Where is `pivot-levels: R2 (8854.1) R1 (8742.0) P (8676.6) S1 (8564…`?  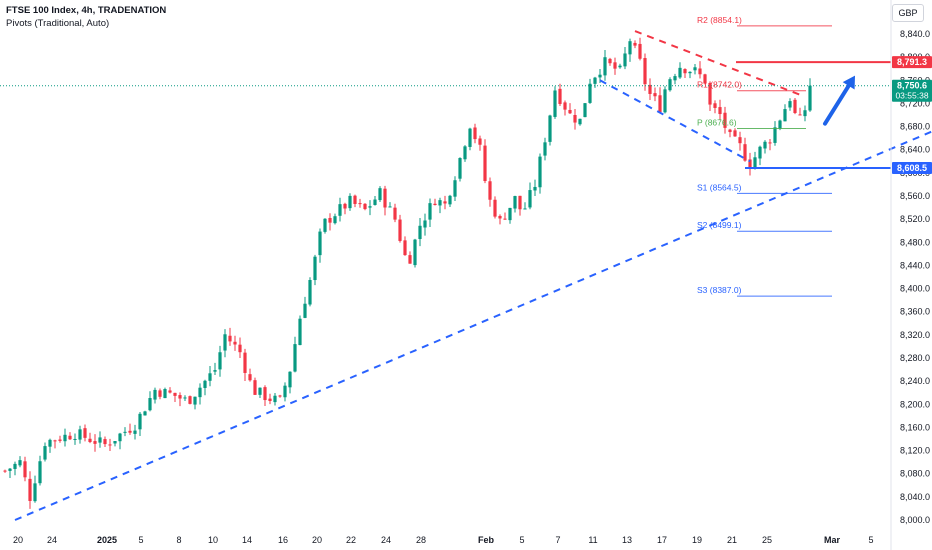 pivot-levels: R2 (8854.1) R1 (8742.0) P (8676.6) S1 (8564… is located at coordinates (764, 156).